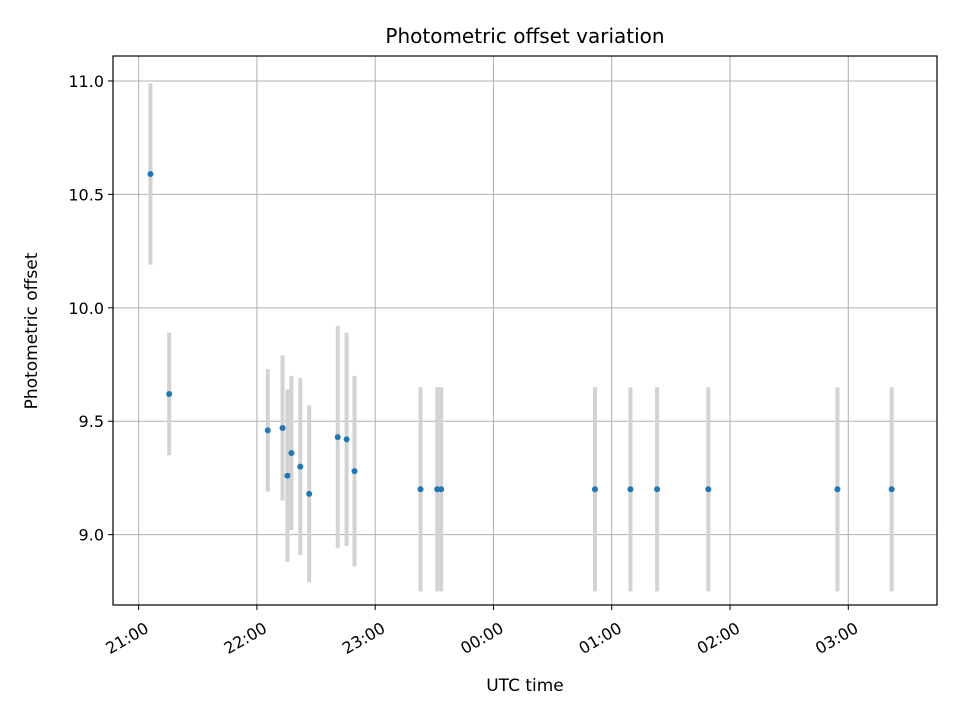 This screenshot has width=960, height=720. Describe the element at coordinates (32, 330) in the screenshot. I see `y-axis-label: Photometric offset` at that location.